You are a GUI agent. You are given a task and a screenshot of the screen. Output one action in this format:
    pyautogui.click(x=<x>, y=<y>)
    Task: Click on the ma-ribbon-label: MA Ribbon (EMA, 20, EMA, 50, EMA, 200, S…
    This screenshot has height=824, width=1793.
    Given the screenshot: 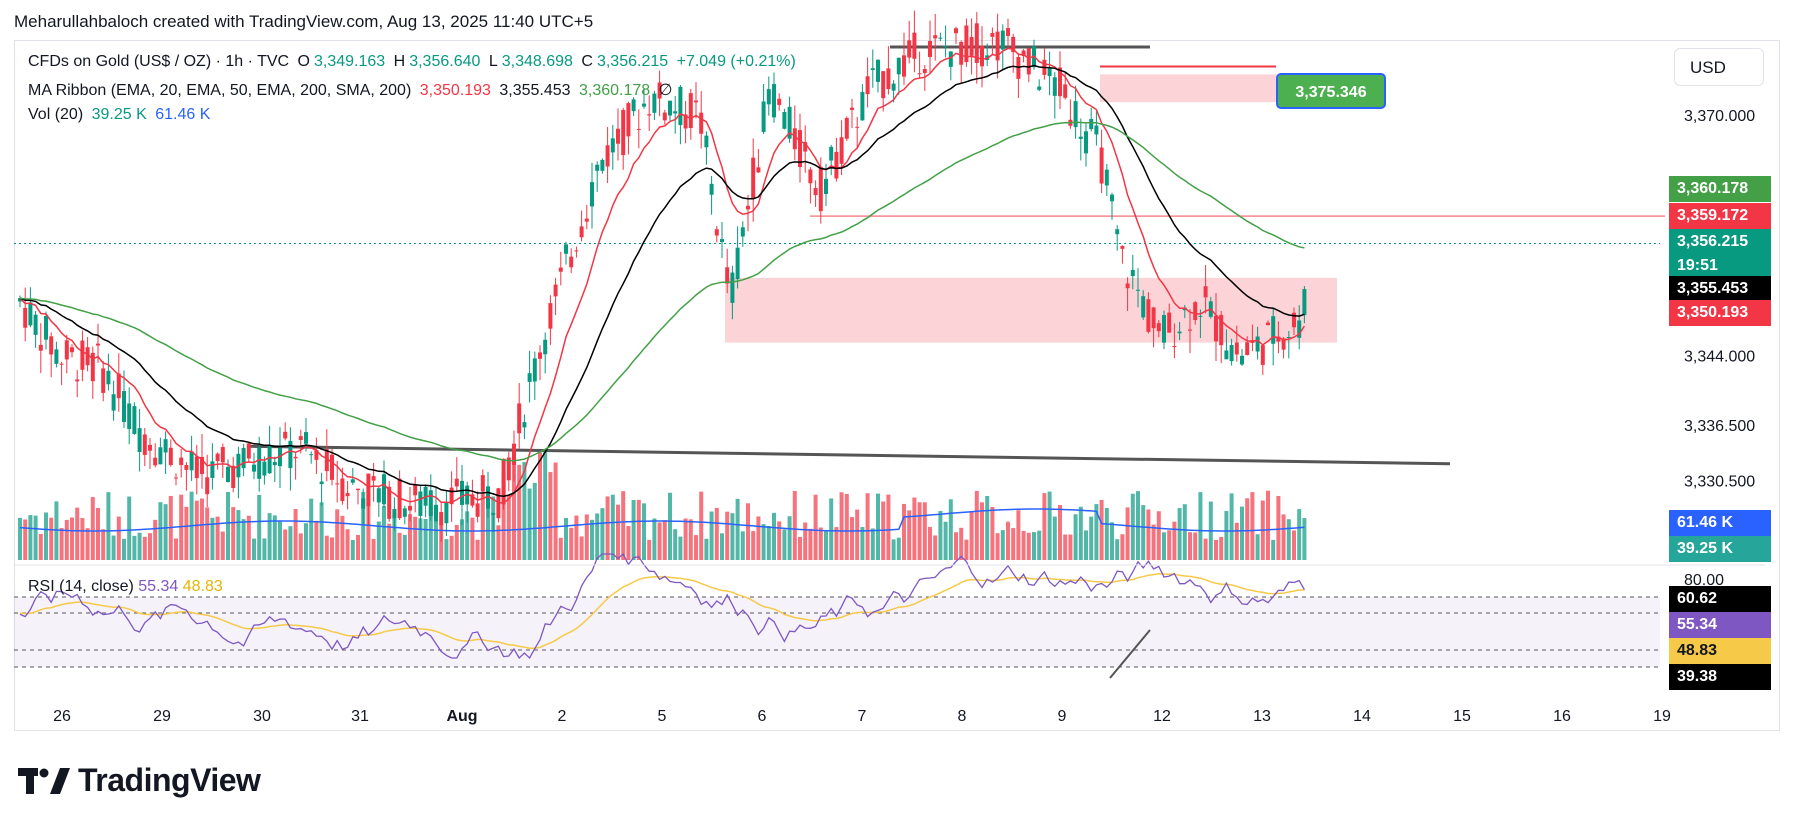 What is the action you would take?
    pyautogui.click(x=220, y=90)
    